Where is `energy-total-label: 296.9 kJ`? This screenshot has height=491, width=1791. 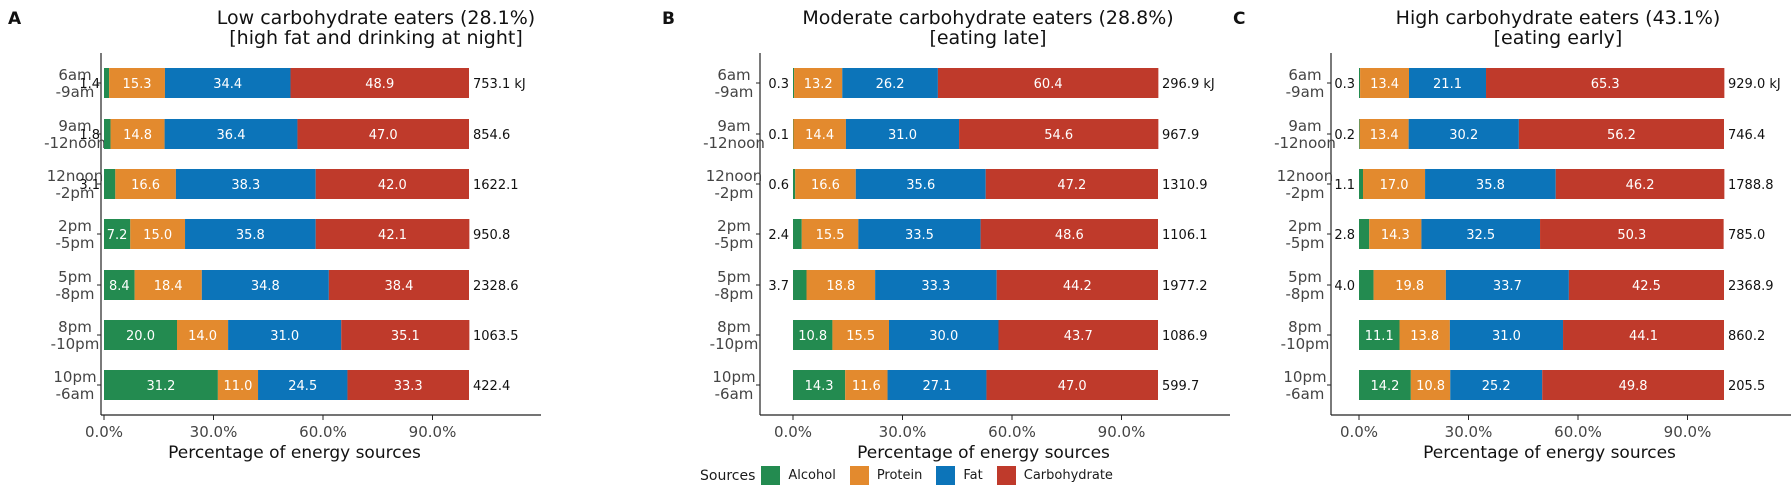
energy-total-label: 296.9 kJ is located at coordinates (1188, 84).